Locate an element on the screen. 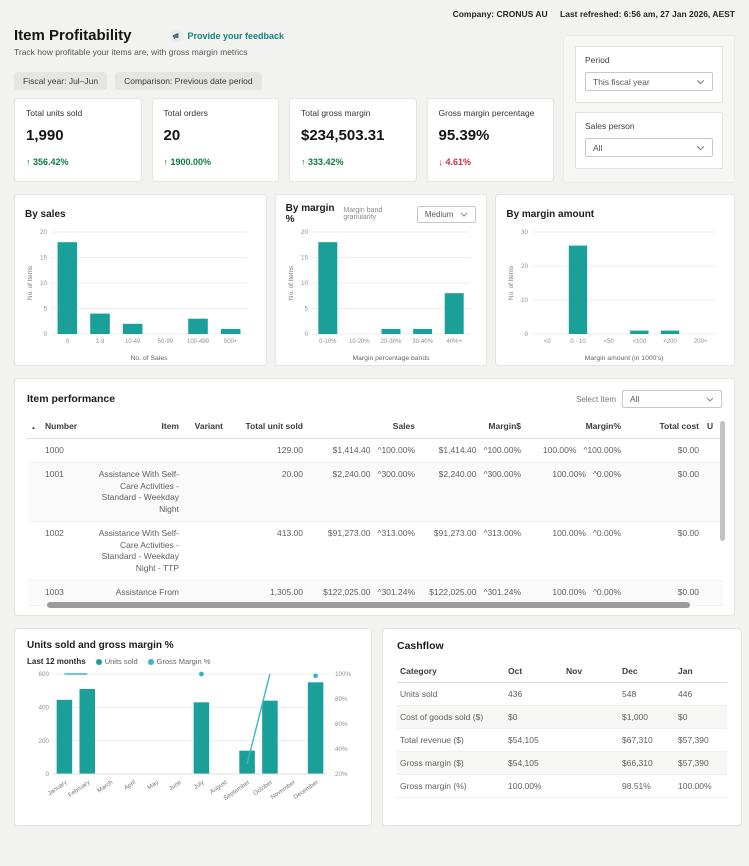  x-tick-label: <50 is located at coordinates (609, 342).